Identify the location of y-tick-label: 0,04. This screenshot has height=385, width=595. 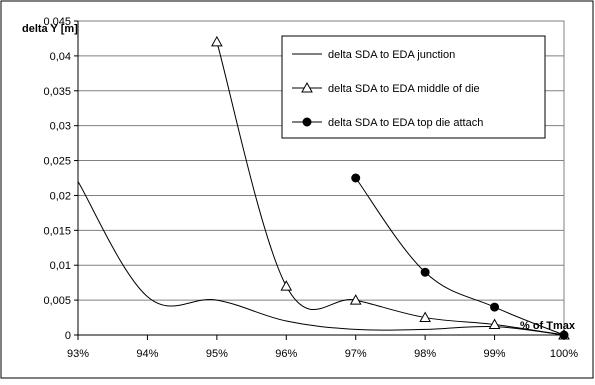
(60, 57).